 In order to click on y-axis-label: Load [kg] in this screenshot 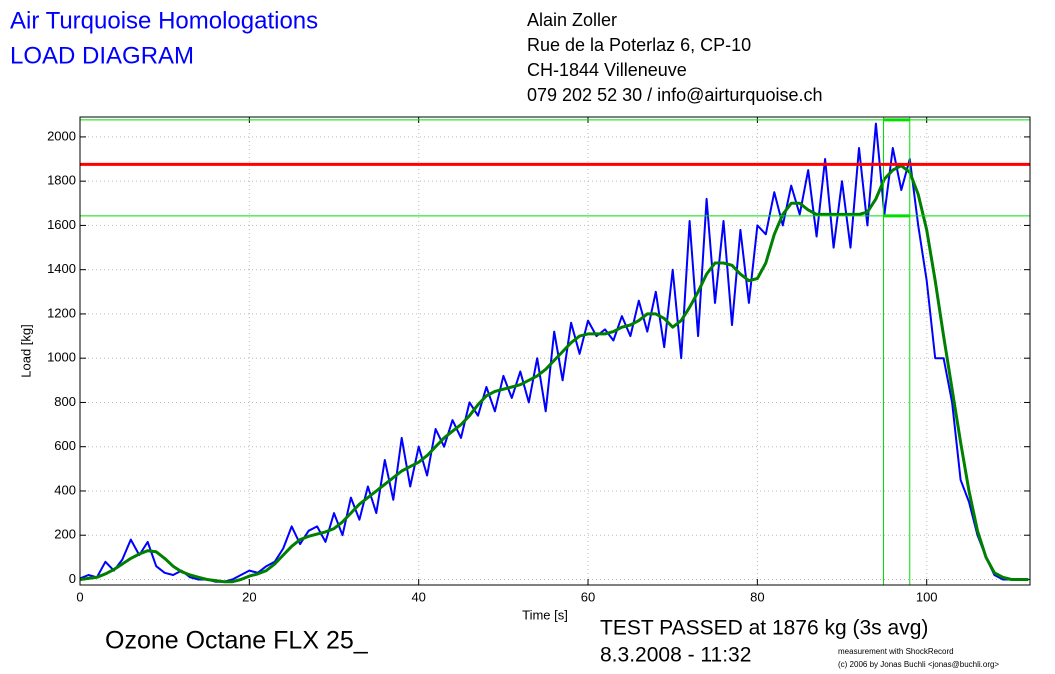, I will do `click(25, 351)`.